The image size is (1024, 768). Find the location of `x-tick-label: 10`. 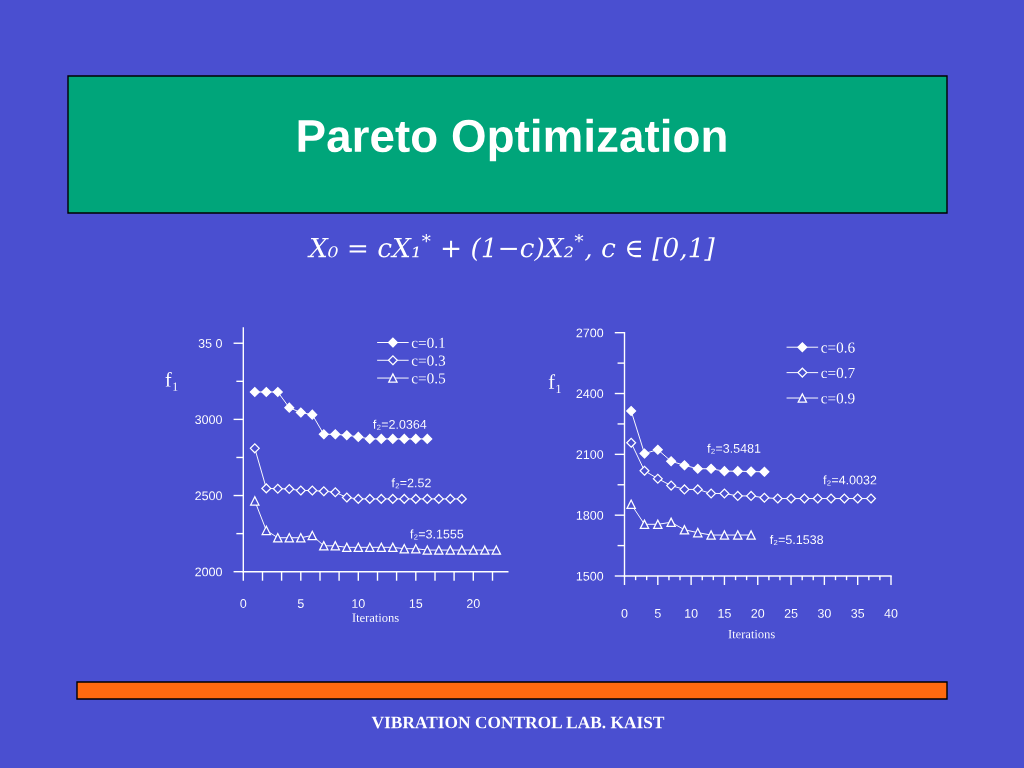

x-tick-label: 10 is located at coordinates (358, 603).